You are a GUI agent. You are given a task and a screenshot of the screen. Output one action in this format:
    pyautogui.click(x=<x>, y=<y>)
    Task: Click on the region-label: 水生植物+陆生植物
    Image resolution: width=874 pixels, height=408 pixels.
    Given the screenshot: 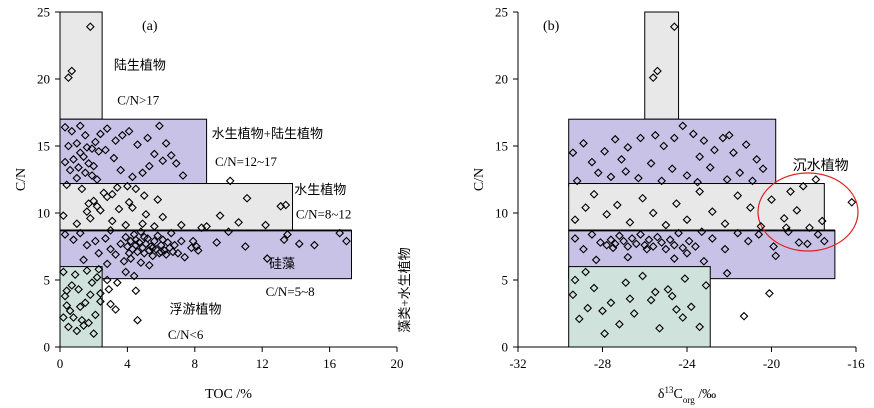 What is the action you would take?
    pyautogui.click(x=267, y=133)
    